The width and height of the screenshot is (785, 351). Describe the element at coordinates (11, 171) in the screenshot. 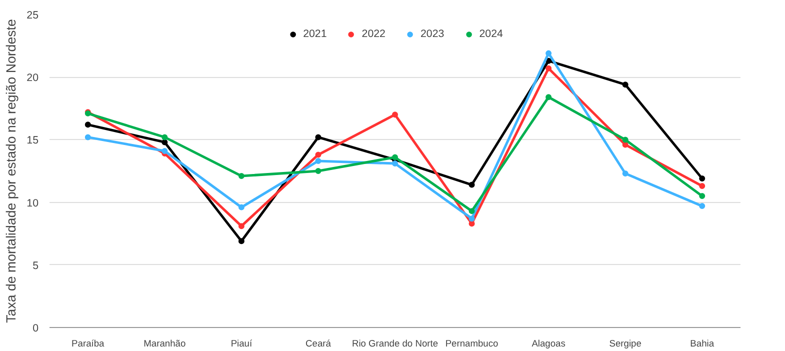

I see `y-axis-title: Taxa de mortalidade por estado na região Nordeste` at that location.